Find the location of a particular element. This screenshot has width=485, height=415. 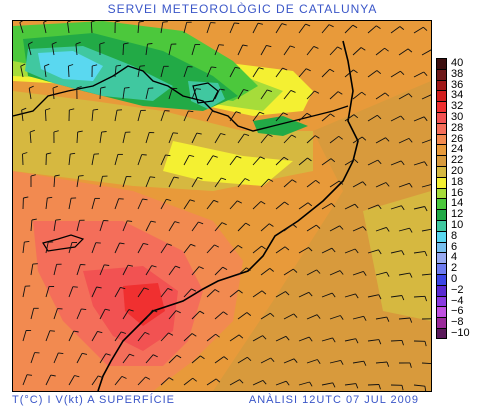

map-title: SERVEI METEOROLÒGIC DE CATALUNYA is located at coordinates (242, 9).